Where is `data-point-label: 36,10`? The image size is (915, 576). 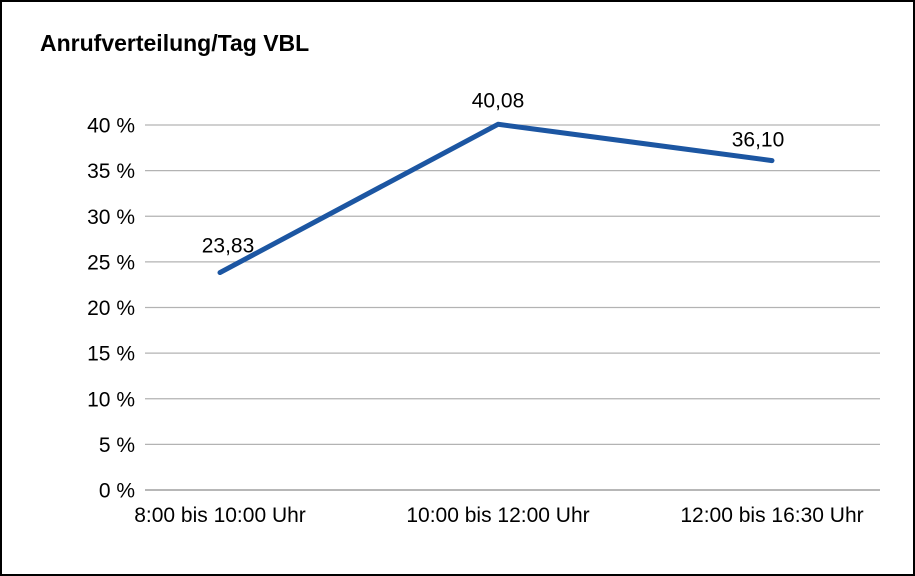
data-point-label: 36,10 is located at coordinates (758, 140).